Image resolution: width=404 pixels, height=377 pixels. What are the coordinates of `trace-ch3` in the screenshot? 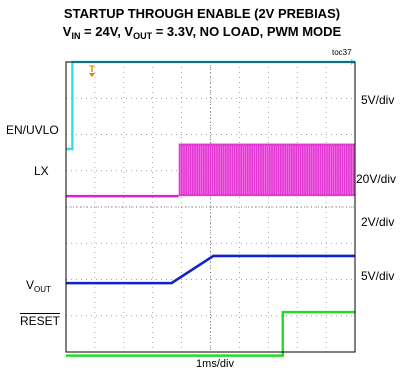 It's located at (210, 269).